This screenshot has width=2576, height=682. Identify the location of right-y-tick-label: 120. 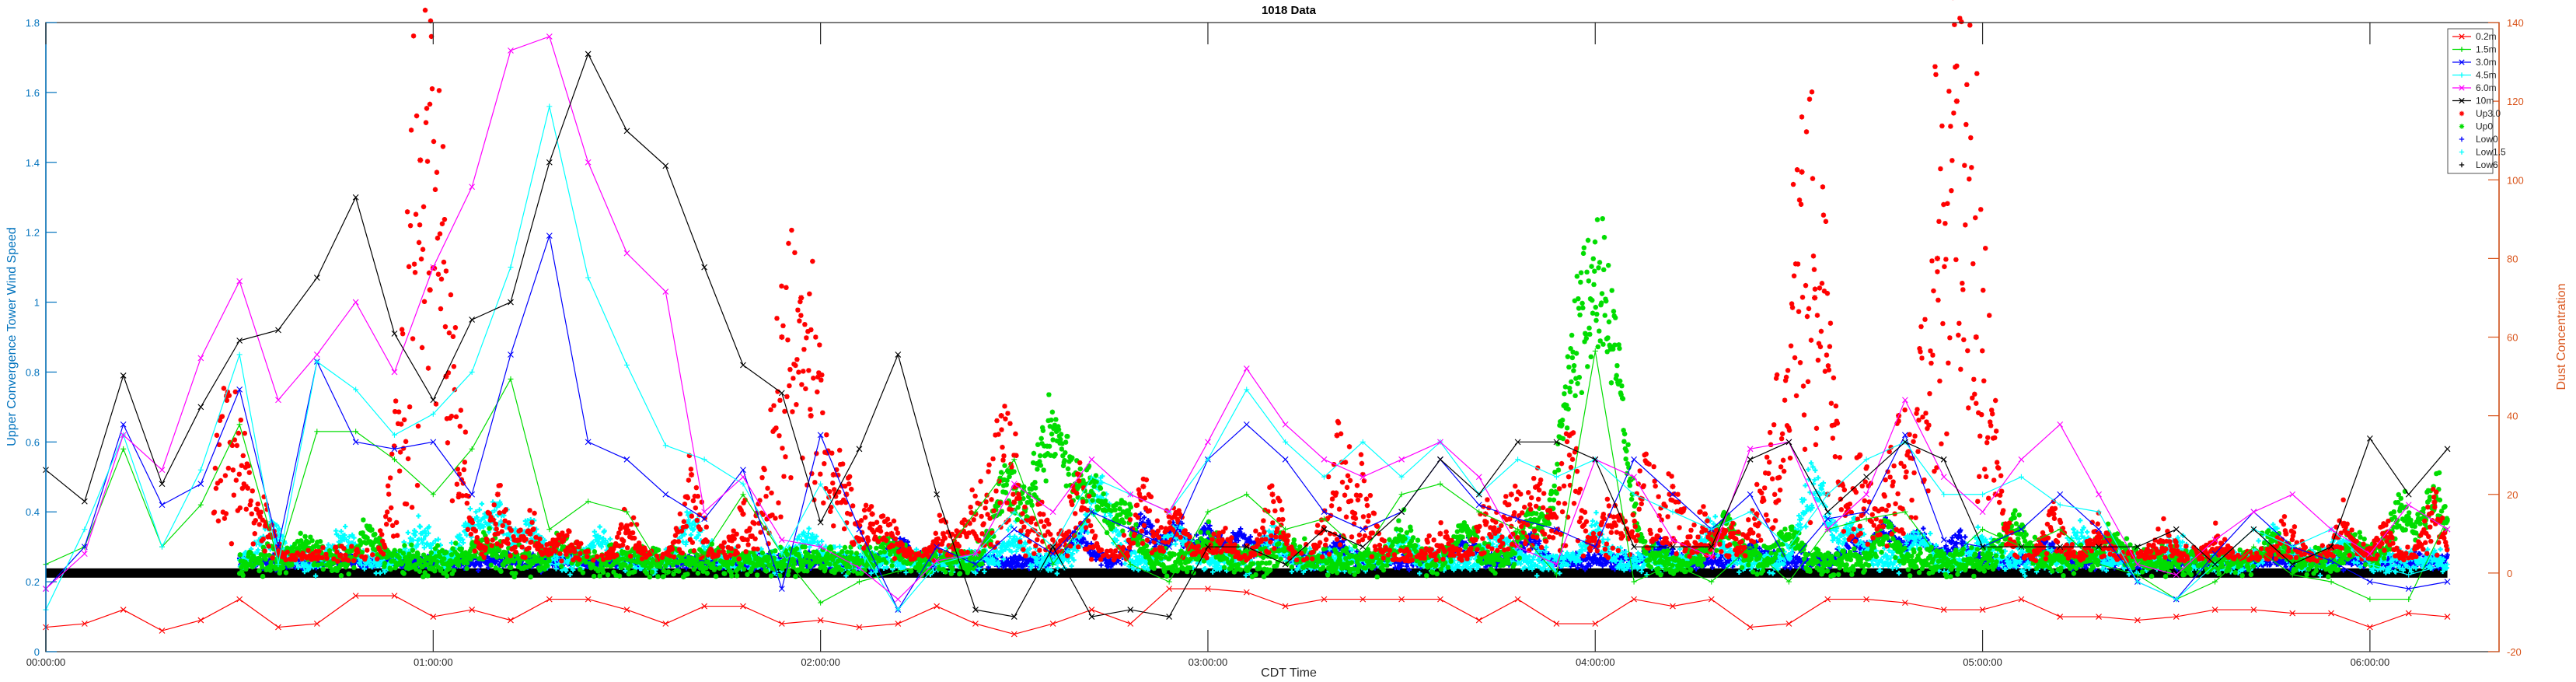
(2516, 102).